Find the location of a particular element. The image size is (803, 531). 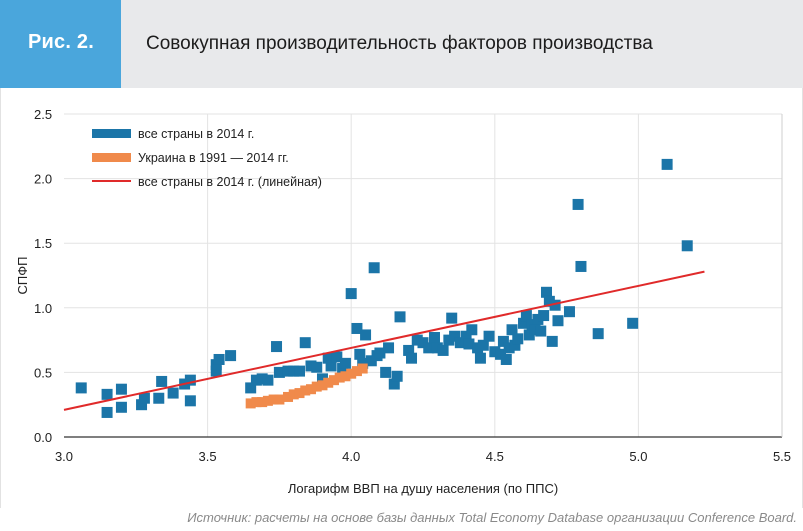

x-tick-label: 3.0 is located at coordinates (64, 456).